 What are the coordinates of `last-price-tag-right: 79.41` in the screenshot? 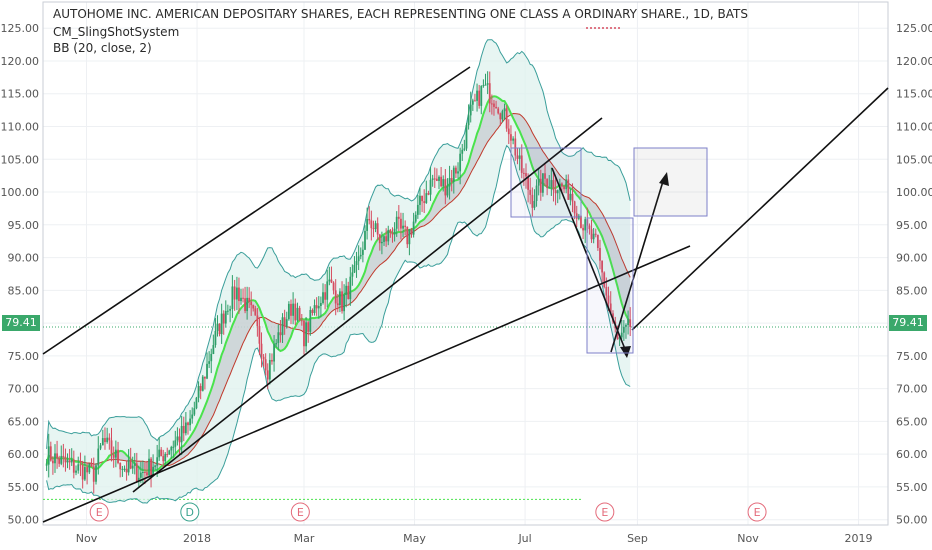 It's located at (908, 323).